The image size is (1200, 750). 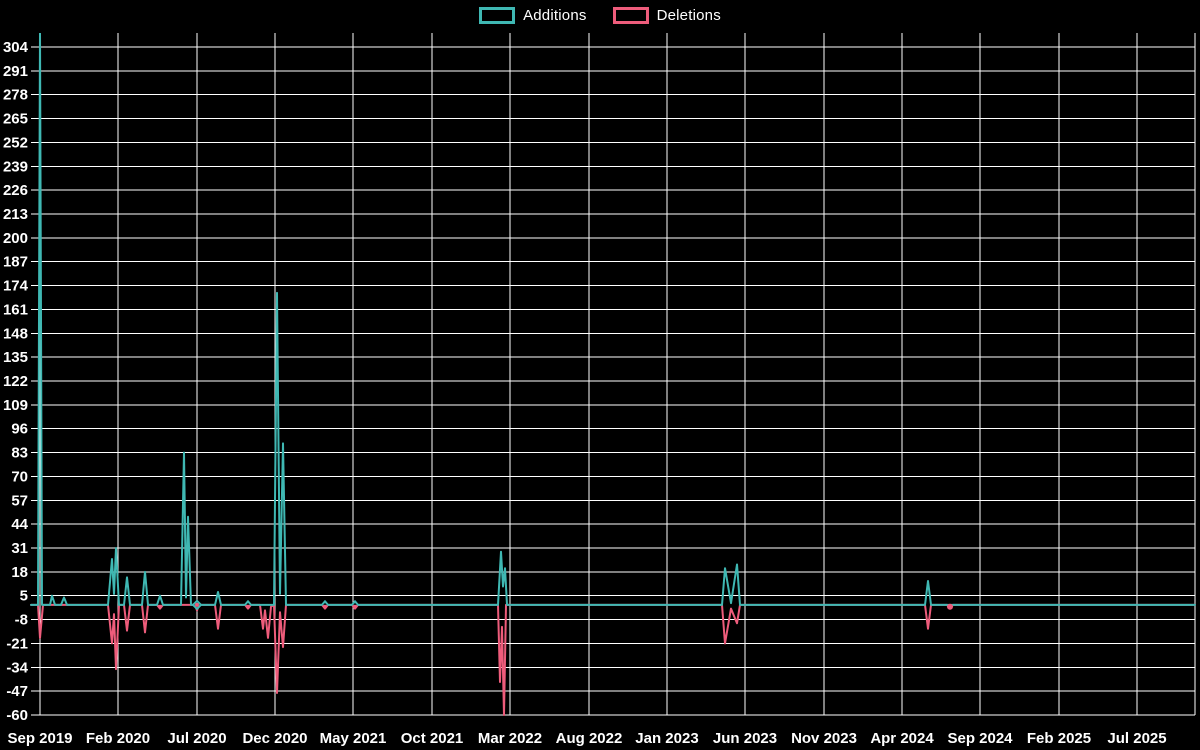 What do you see at coordinates (555, 605) in the screenshot?
I see `point-markers` at bounding box center [555, 605].